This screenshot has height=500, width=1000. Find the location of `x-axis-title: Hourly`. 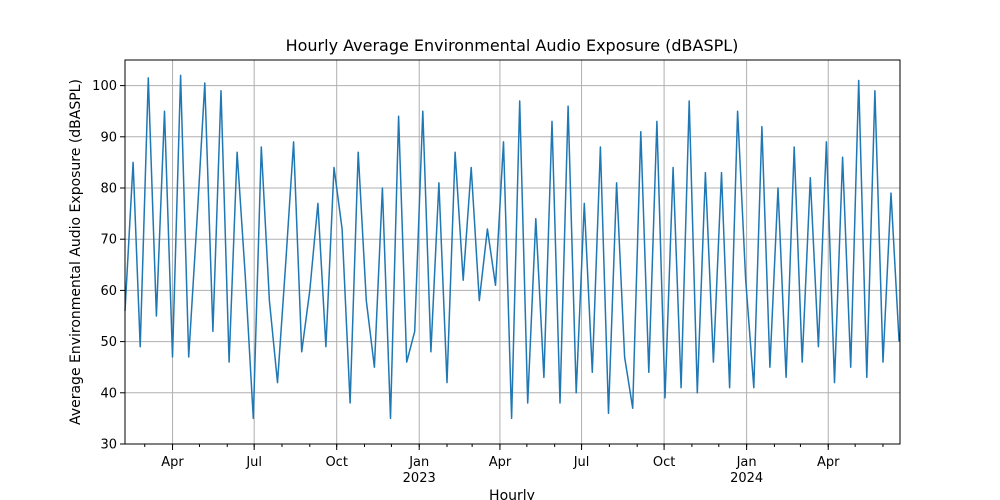

x-axis-title: Hourly is located at coordinates (512, 494).